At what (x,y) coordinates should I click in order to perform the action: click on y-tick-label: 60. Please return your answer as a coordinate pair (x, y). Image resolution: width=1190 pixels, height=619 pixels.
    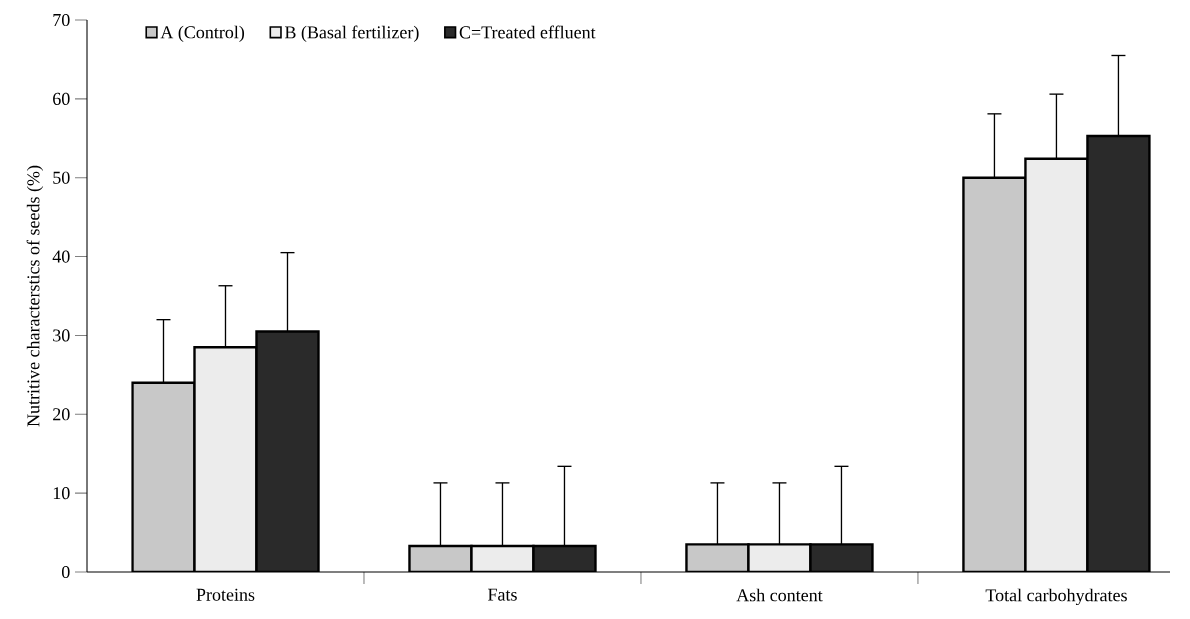
    Looking at the image, I should click on (61, 98).